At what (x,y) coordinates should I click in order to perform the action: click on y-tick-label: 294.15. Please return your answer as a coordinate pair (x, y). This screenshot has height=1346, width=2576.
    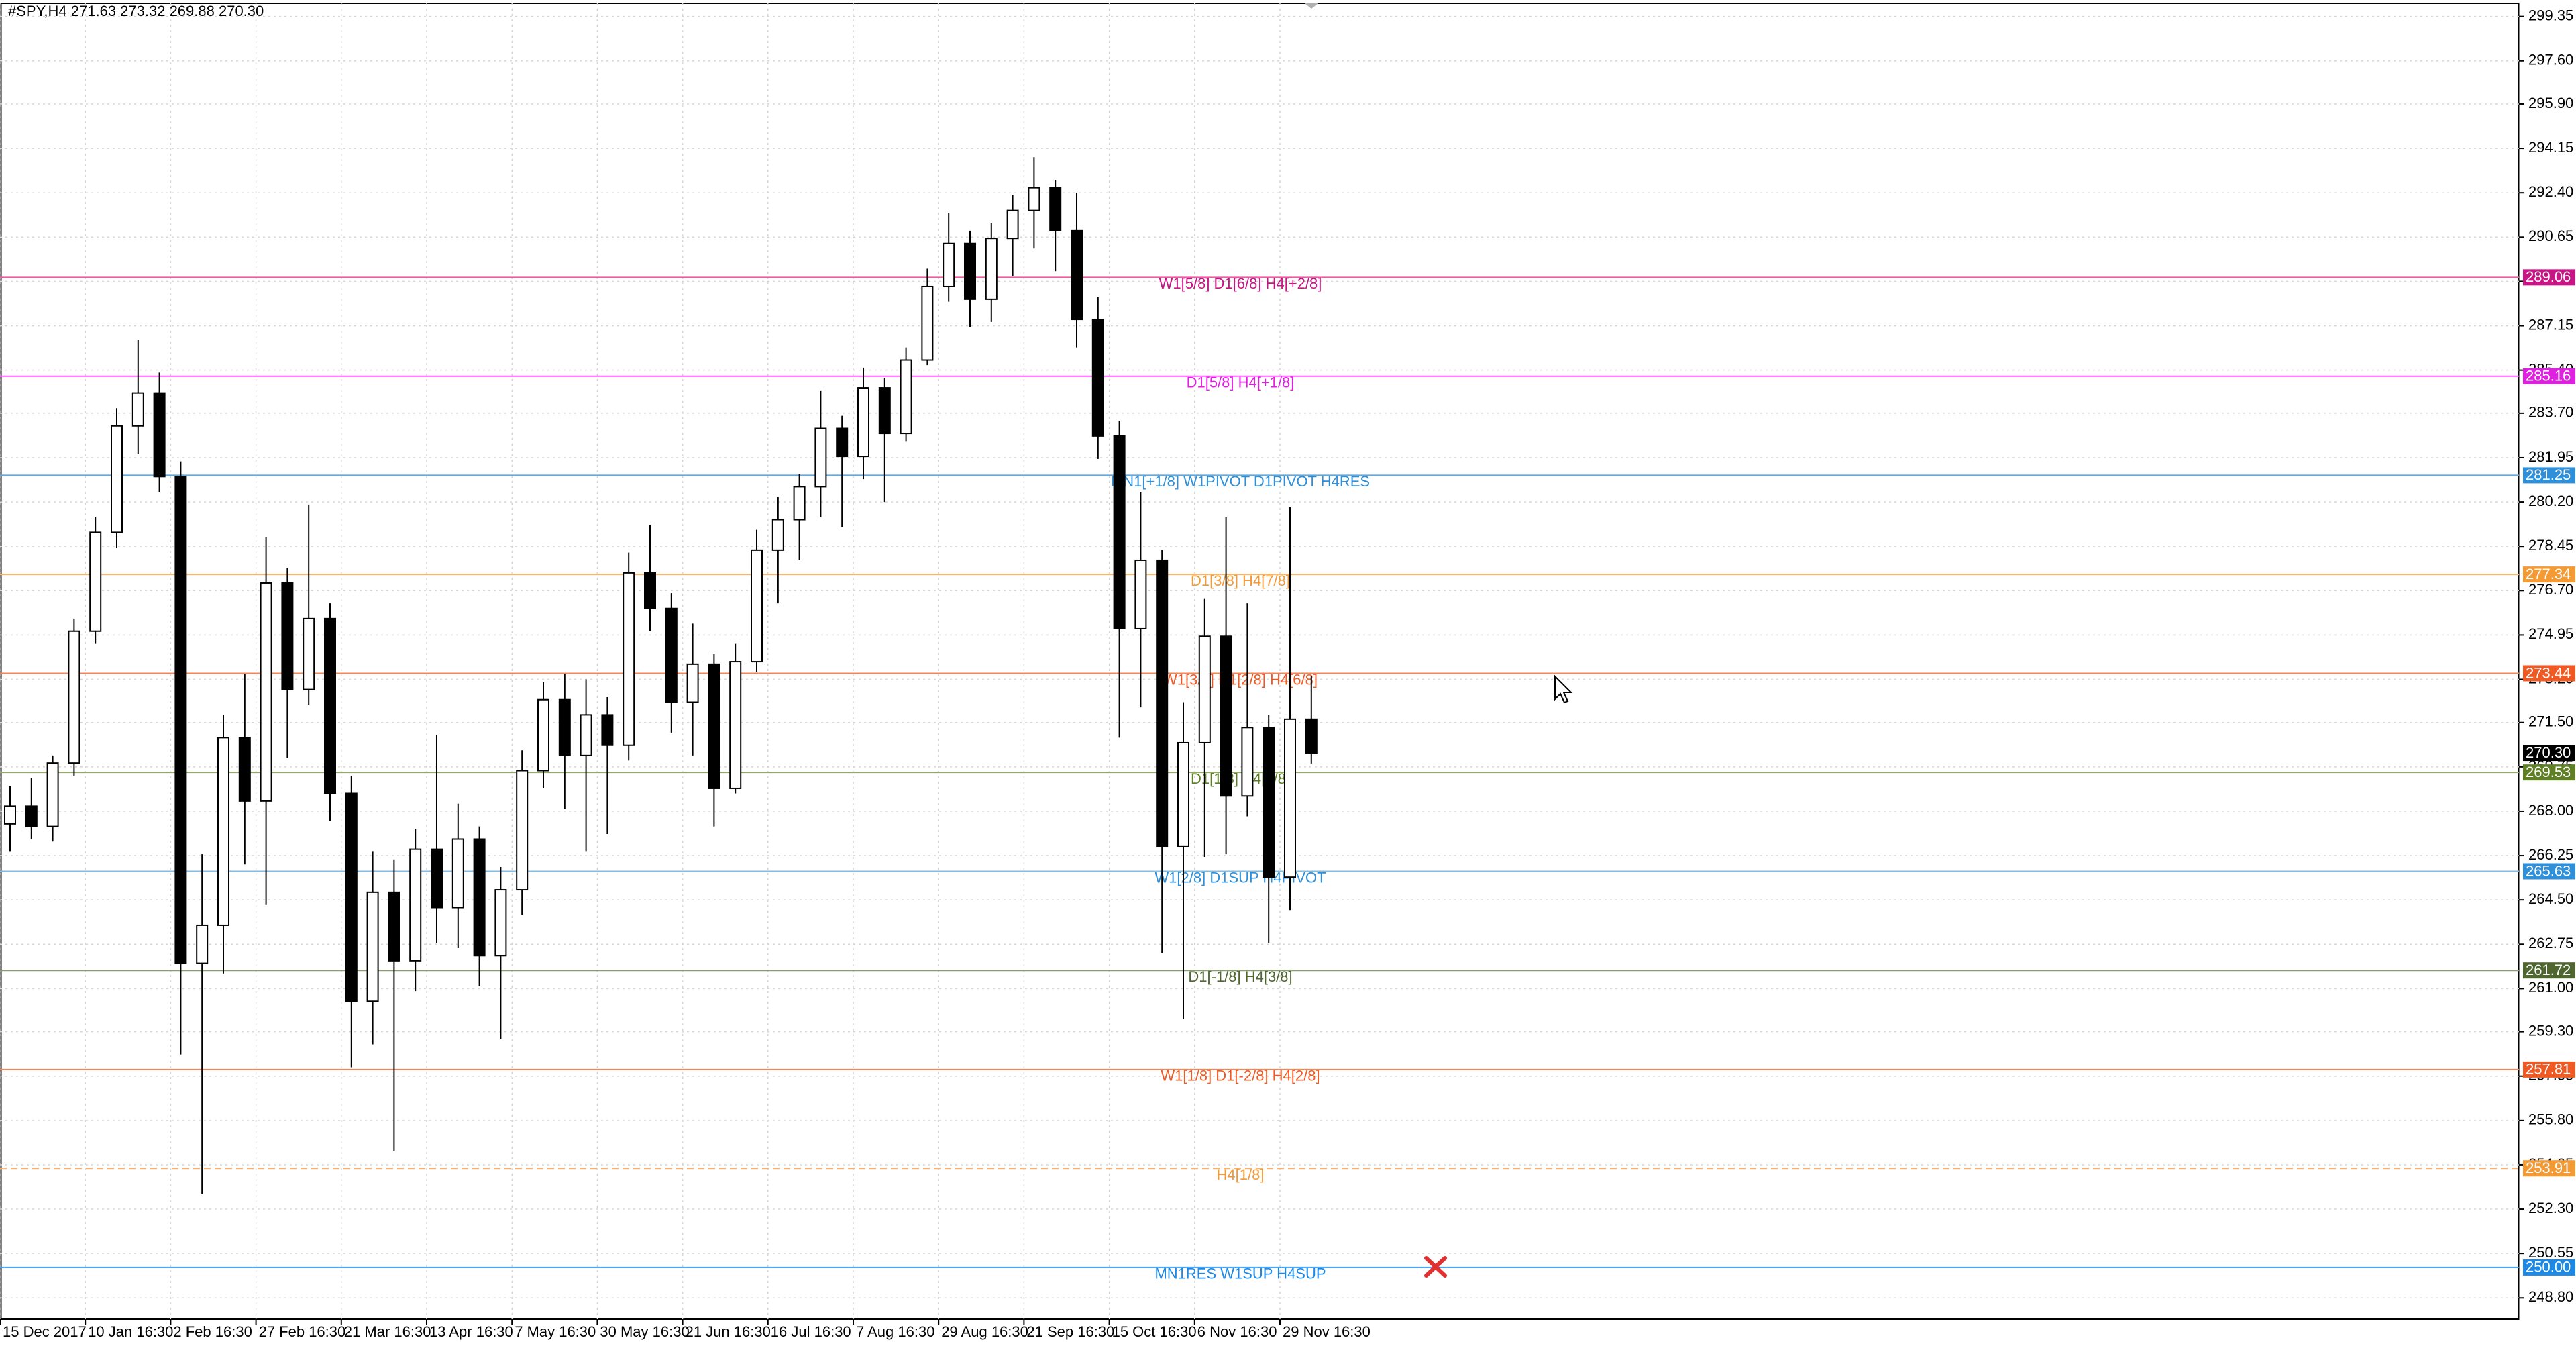
    Looking at the image, I should click on (2550, 147).